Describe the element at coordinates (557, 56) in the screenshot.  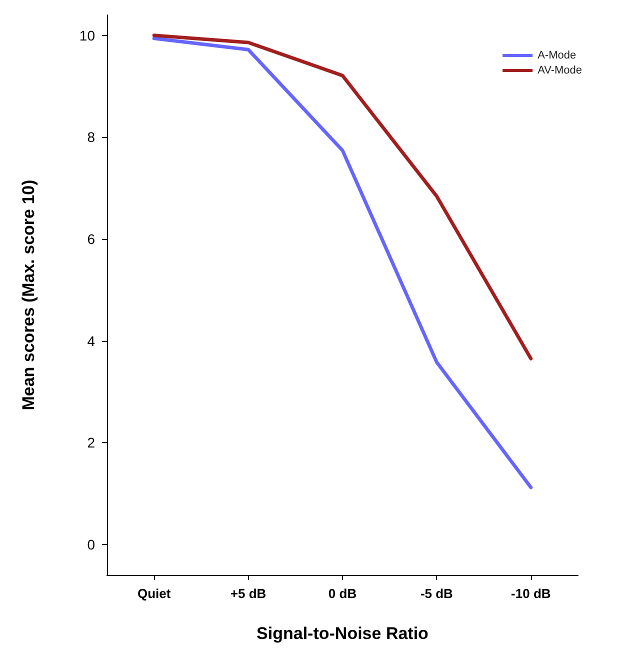
I see `legend-label: A-Mode` at that location.